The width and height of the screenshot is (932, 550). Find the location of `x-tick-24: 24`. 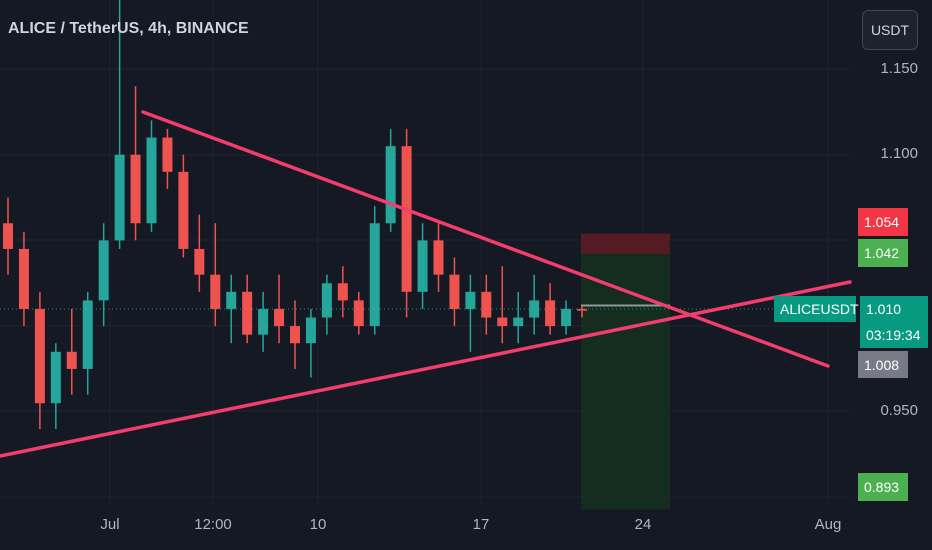

x-tick-24: 24 is located at coordinates (643, 524).